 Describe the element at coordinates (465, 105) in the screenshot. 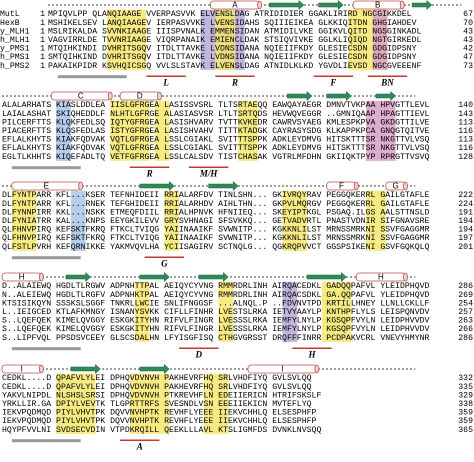

I see `end-number: 140` at that location.